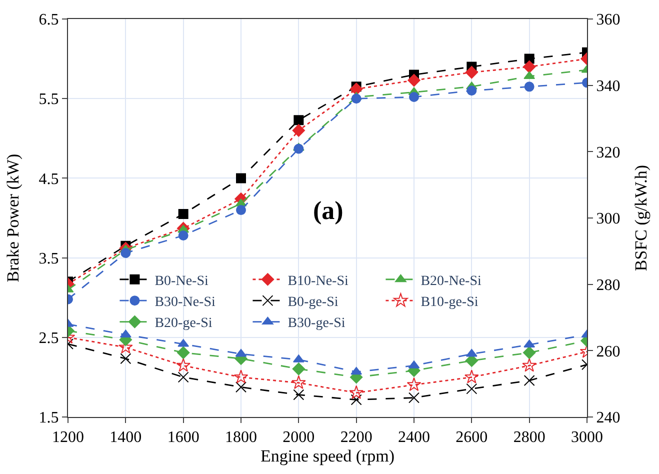 The height and width of the screenshot is (474, 659). I want to click on y2-tick-label: 300, so click(608, 219).